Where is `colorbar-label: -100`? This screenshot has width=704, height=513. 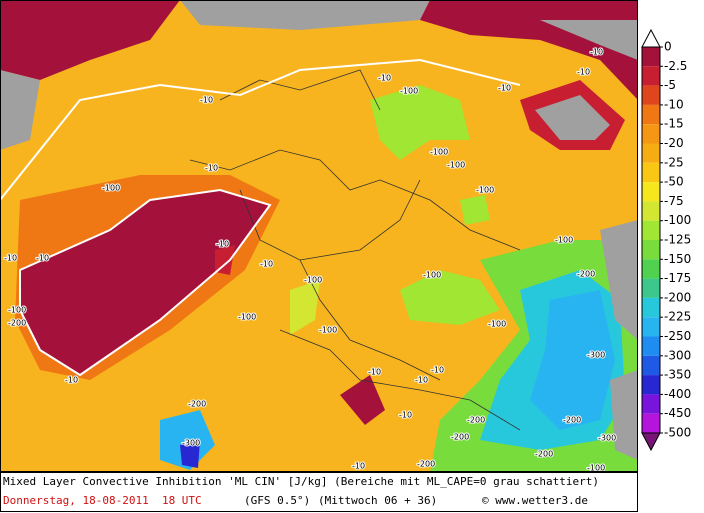
colorbar-label: -100 is located at coordinates (677, 220).